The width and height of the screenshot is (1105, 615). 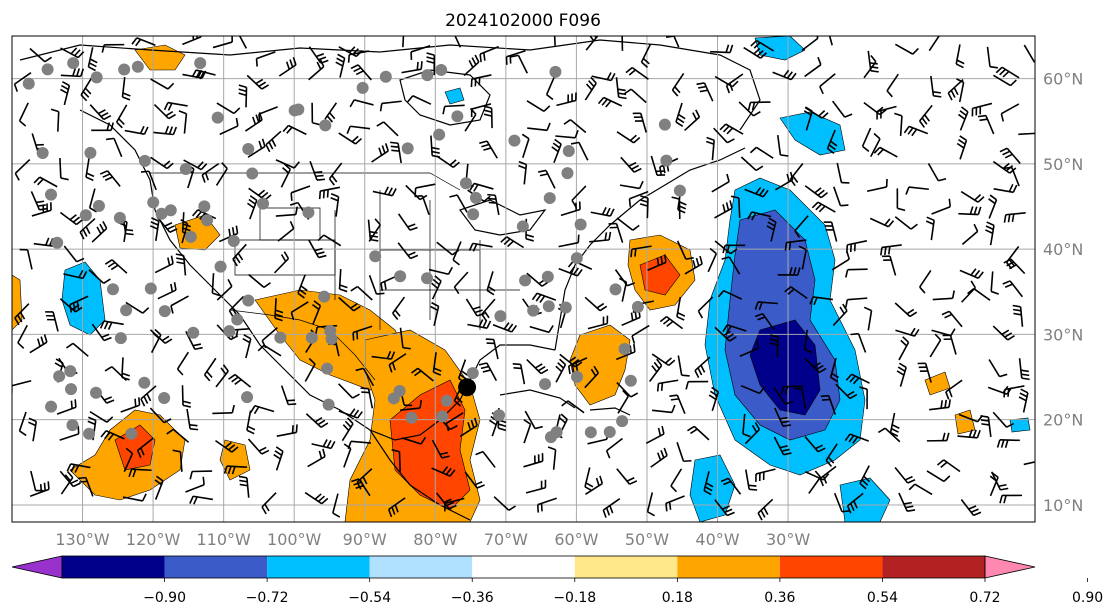 What do you see at coordinates (717, 539) in the screenshot?
I see `lon-tick-label-9: 40°W` at bounding box center [717, 539].